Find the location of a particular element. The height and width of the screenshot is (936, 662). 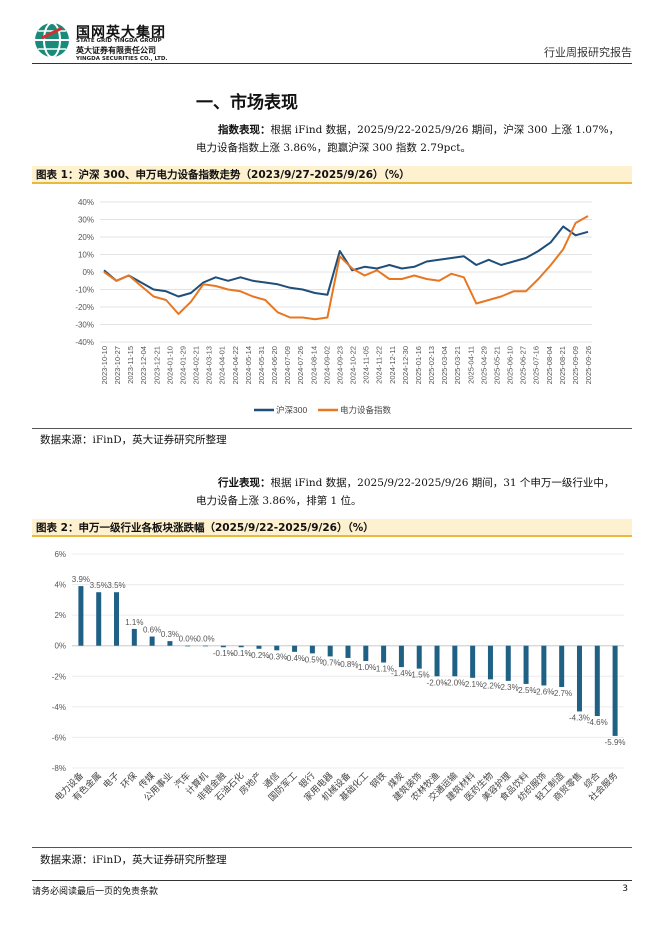

x-tick-label: 2025-01-16 is located at coordinates (418, 365).